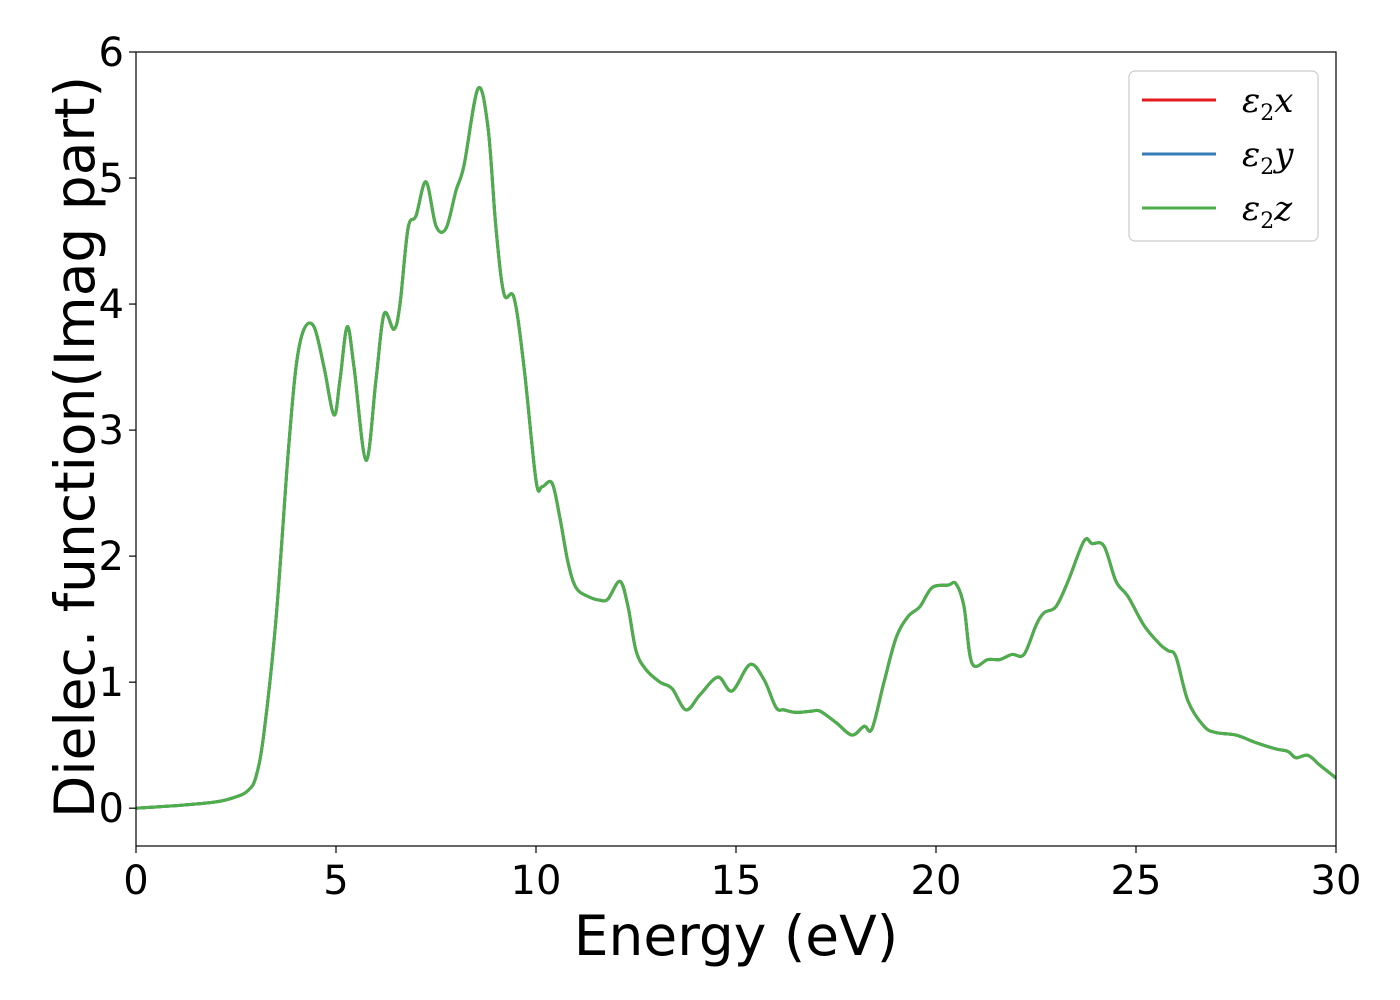 This screenshot has height=1000, width=1400. What do you see at coordinates (111, 809) in the screenshot?
I see `y-tick-label: 0` at bounding box center [111, 809].